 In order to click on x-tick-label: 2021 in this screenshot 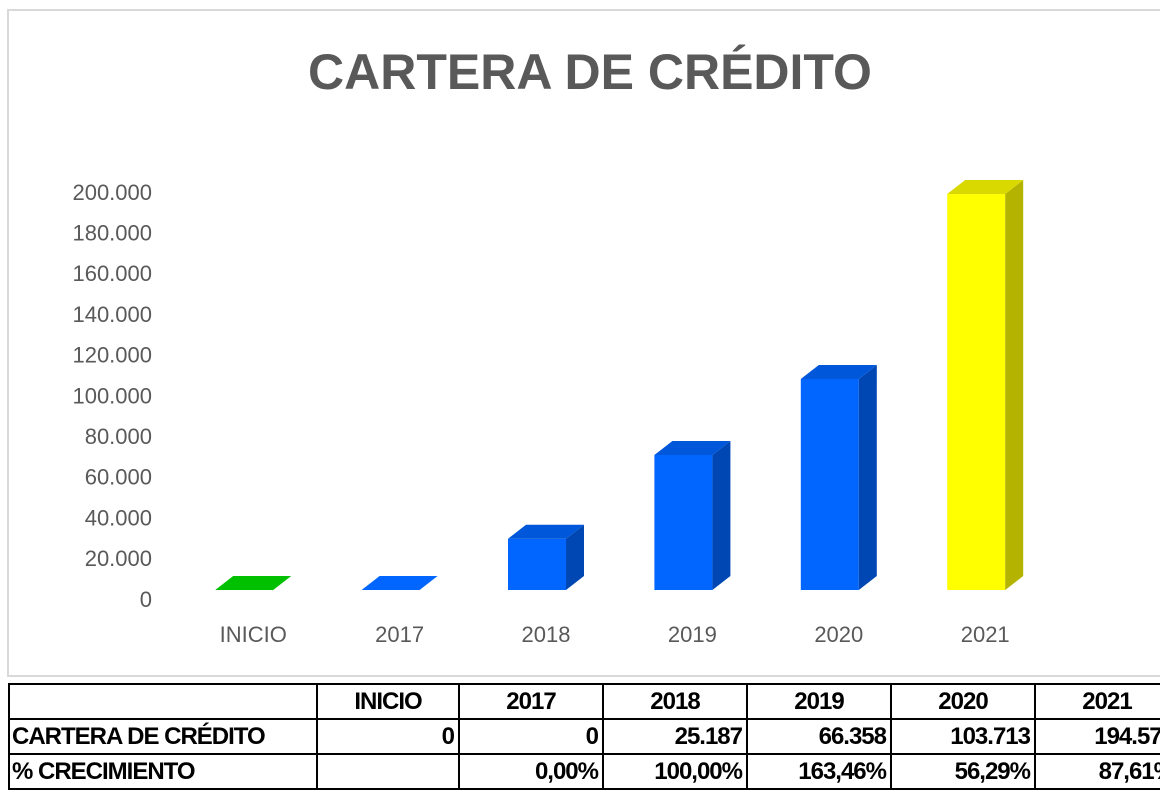, I will do `click(985, 634)`.